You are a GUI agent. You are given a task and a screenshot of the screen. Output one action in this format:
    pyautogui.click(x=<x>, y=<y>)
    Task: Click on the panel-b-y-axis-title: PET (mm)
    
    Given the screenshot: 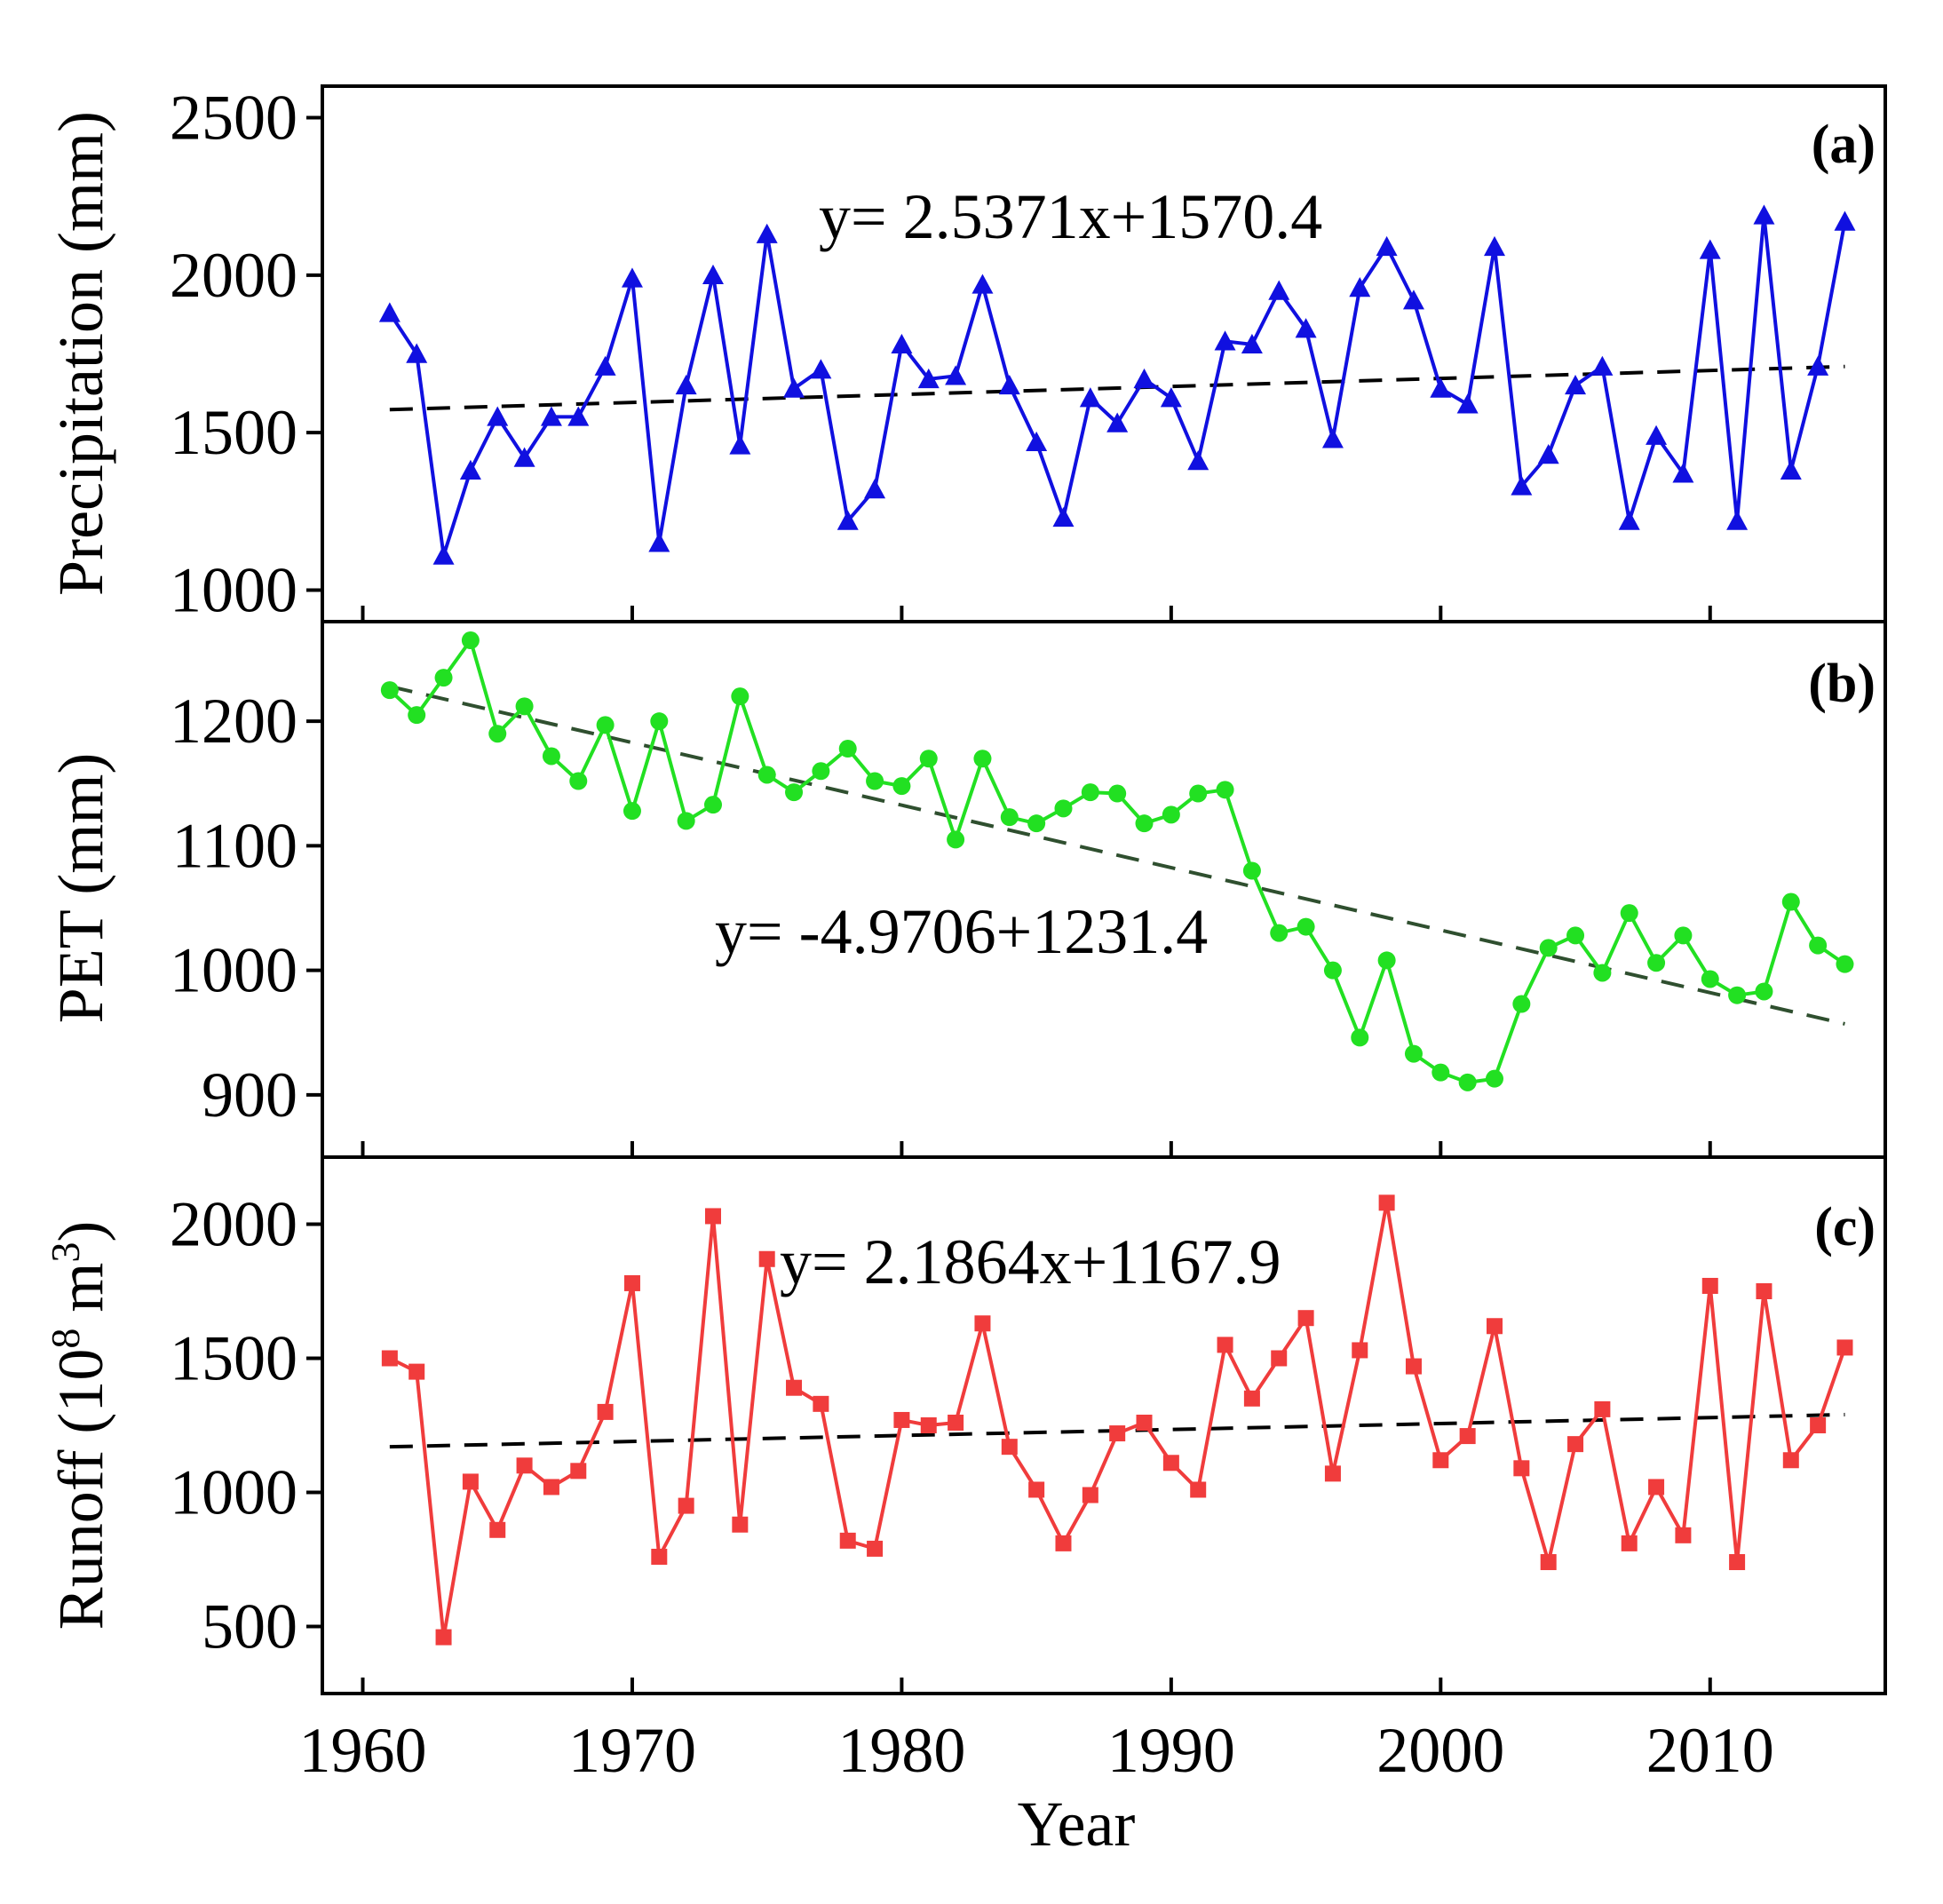 What is the action you would take?
    pyautogui.click(x=80, y=888)
    